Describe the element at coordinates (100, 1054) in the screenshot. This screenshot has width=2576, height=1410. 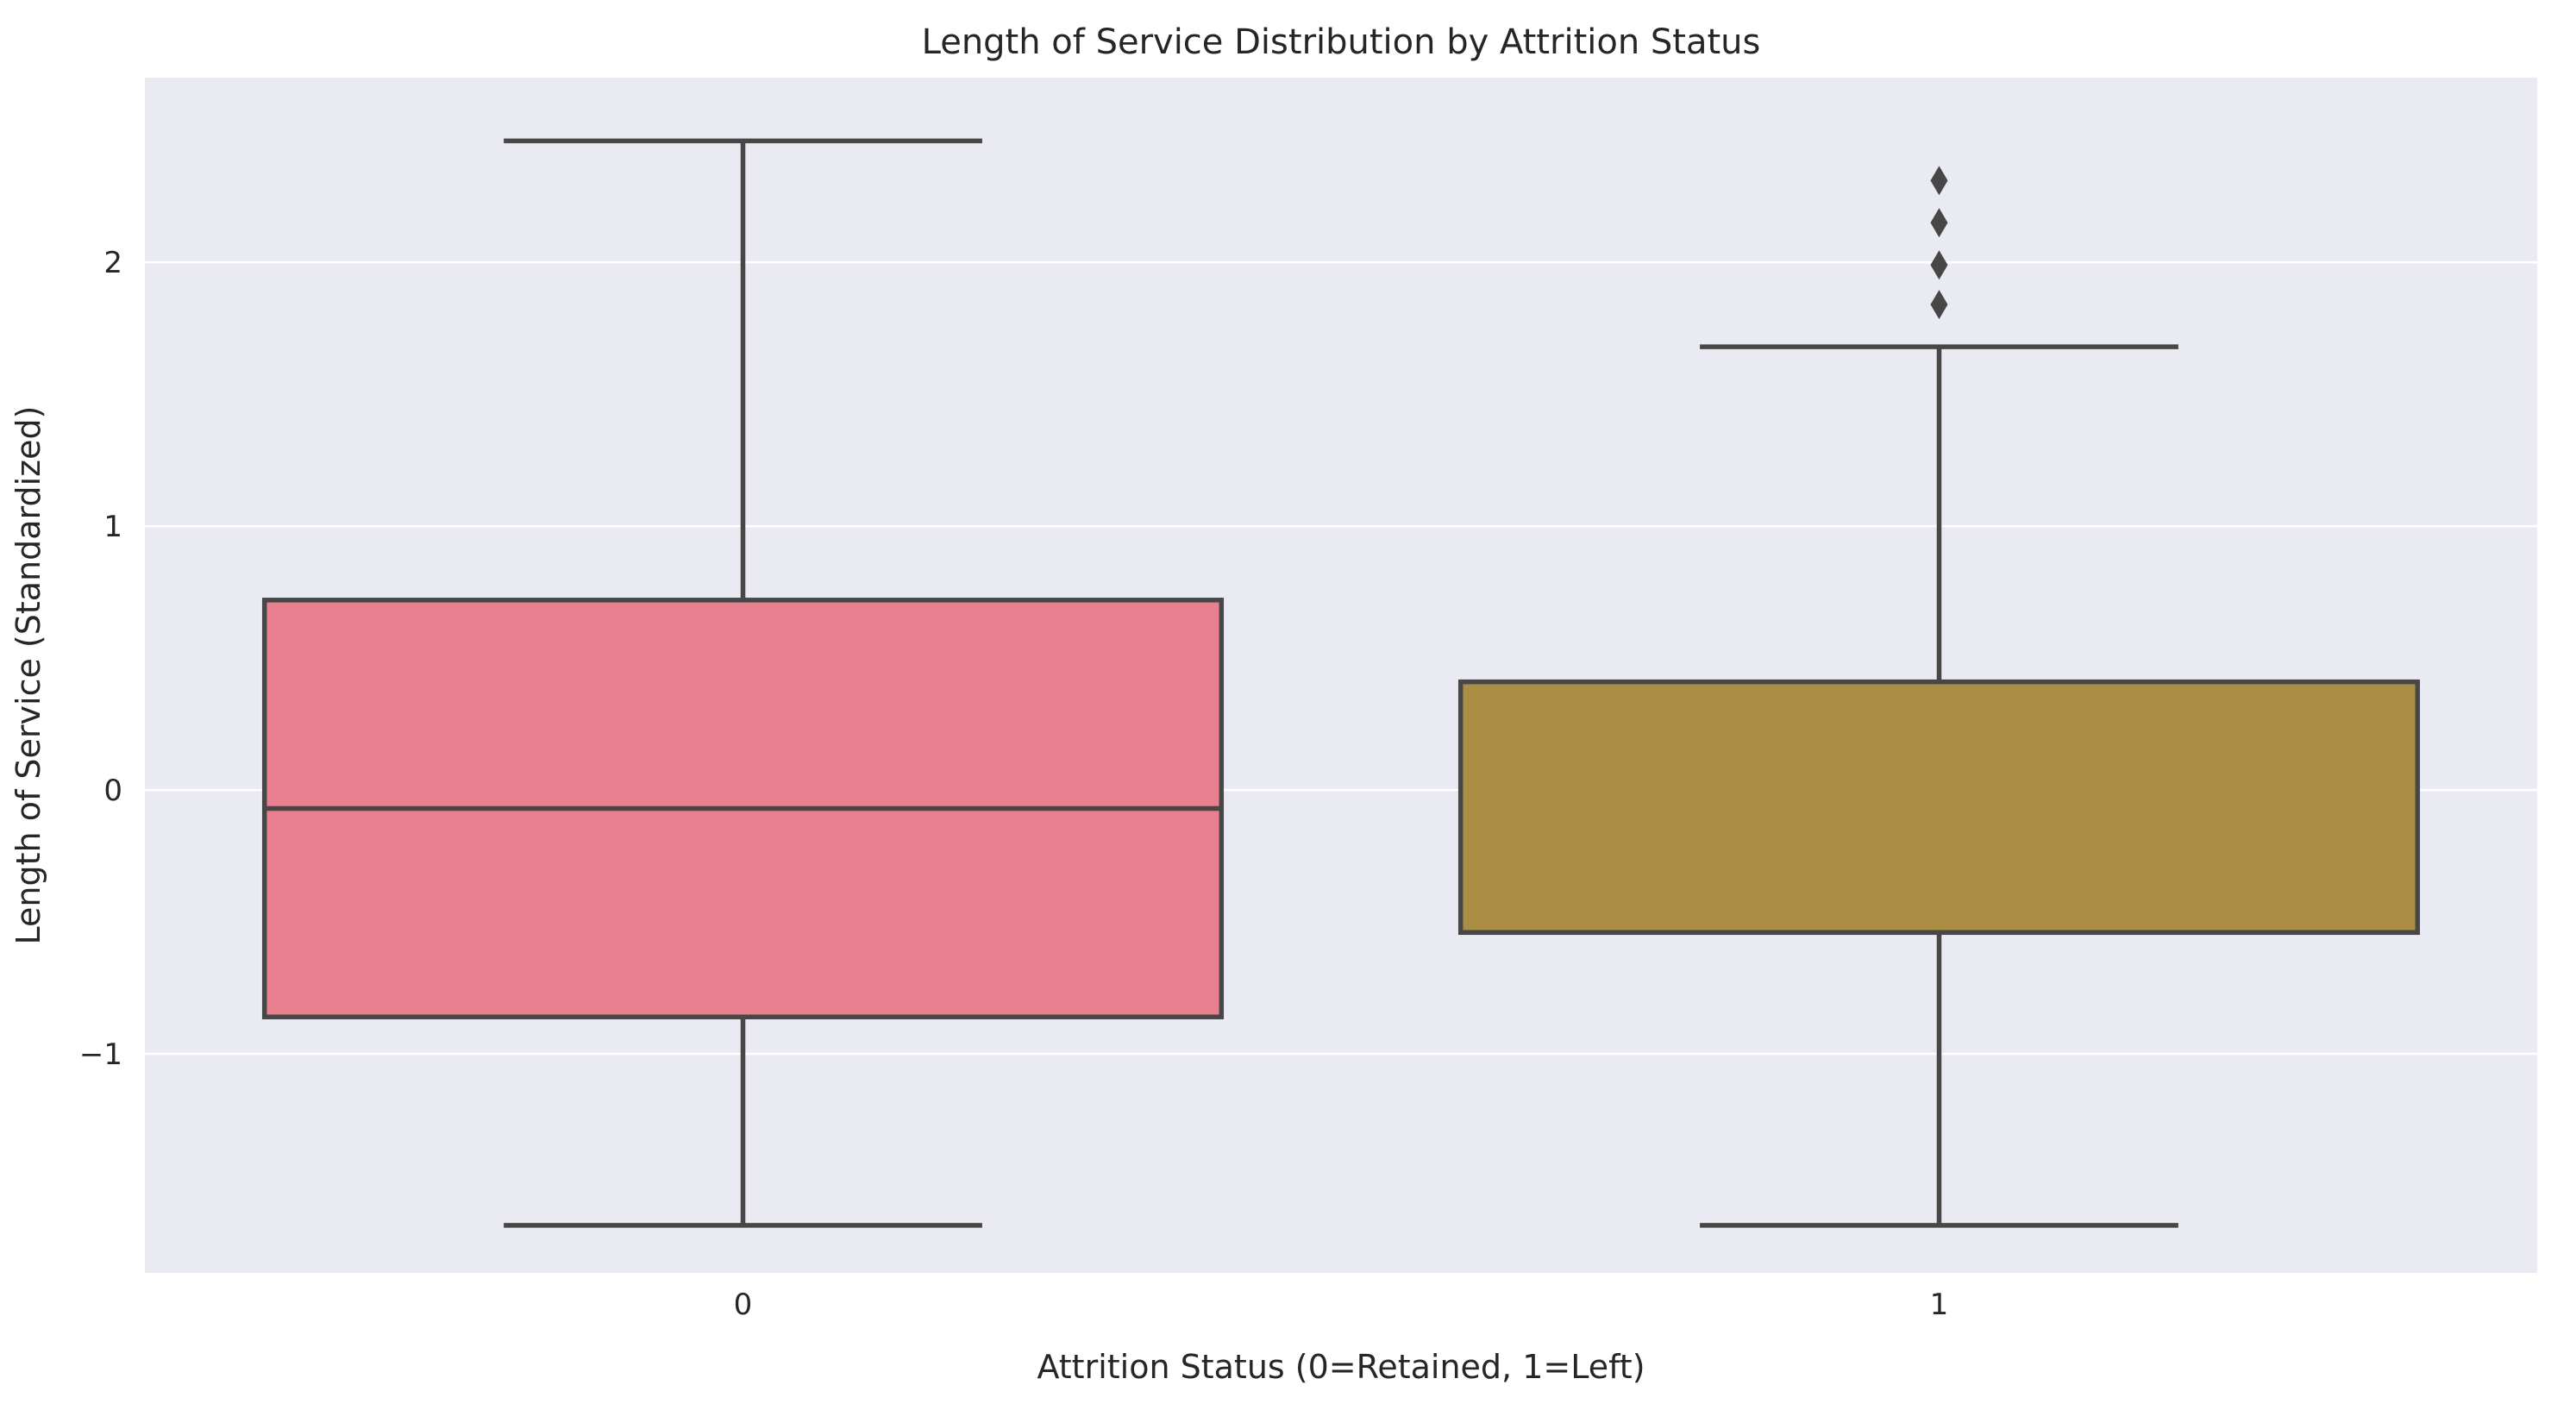
I see `y-tick-label: −1` at that location.